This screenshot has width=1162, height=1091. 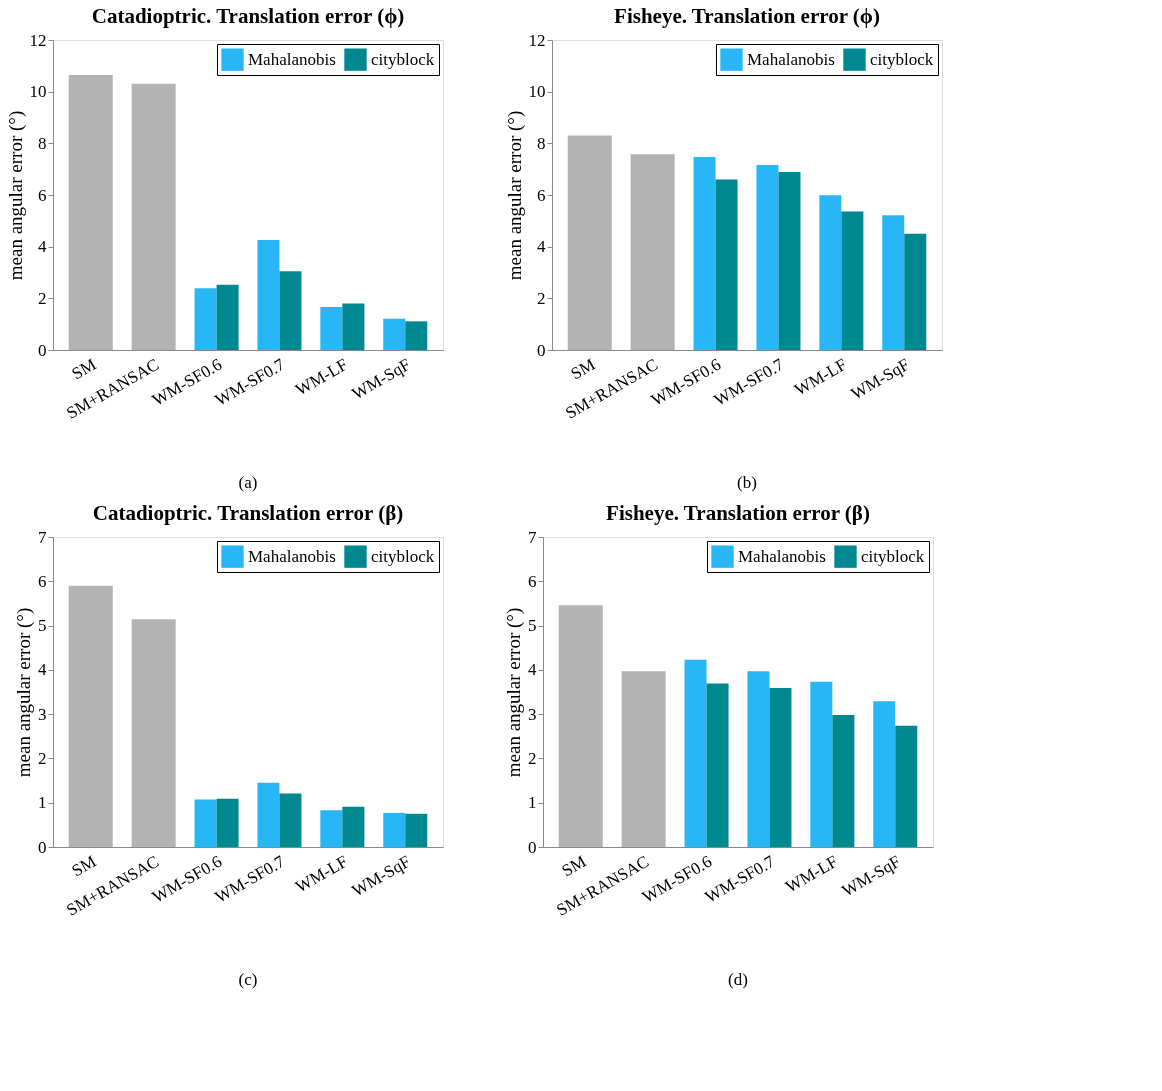 I want to click on text: (b), so click(x=747, y=482).